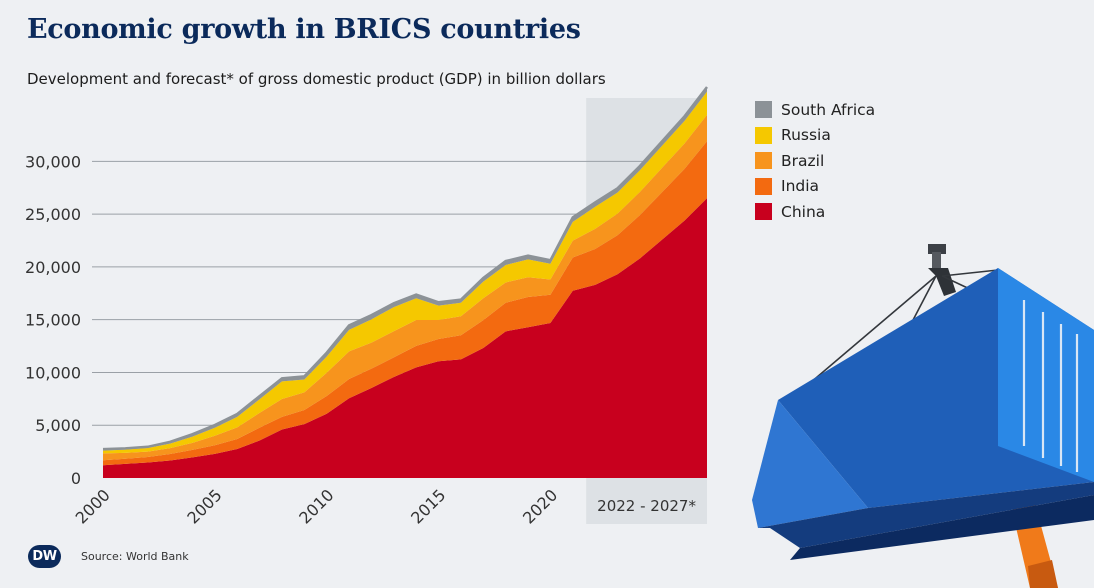 The width and height of the screenshot is (1094, 588). What do you see at coordinates (53, 372) in the screenshot?
I see `y-tick-label: 10,000` at bounding box center [53, 372].